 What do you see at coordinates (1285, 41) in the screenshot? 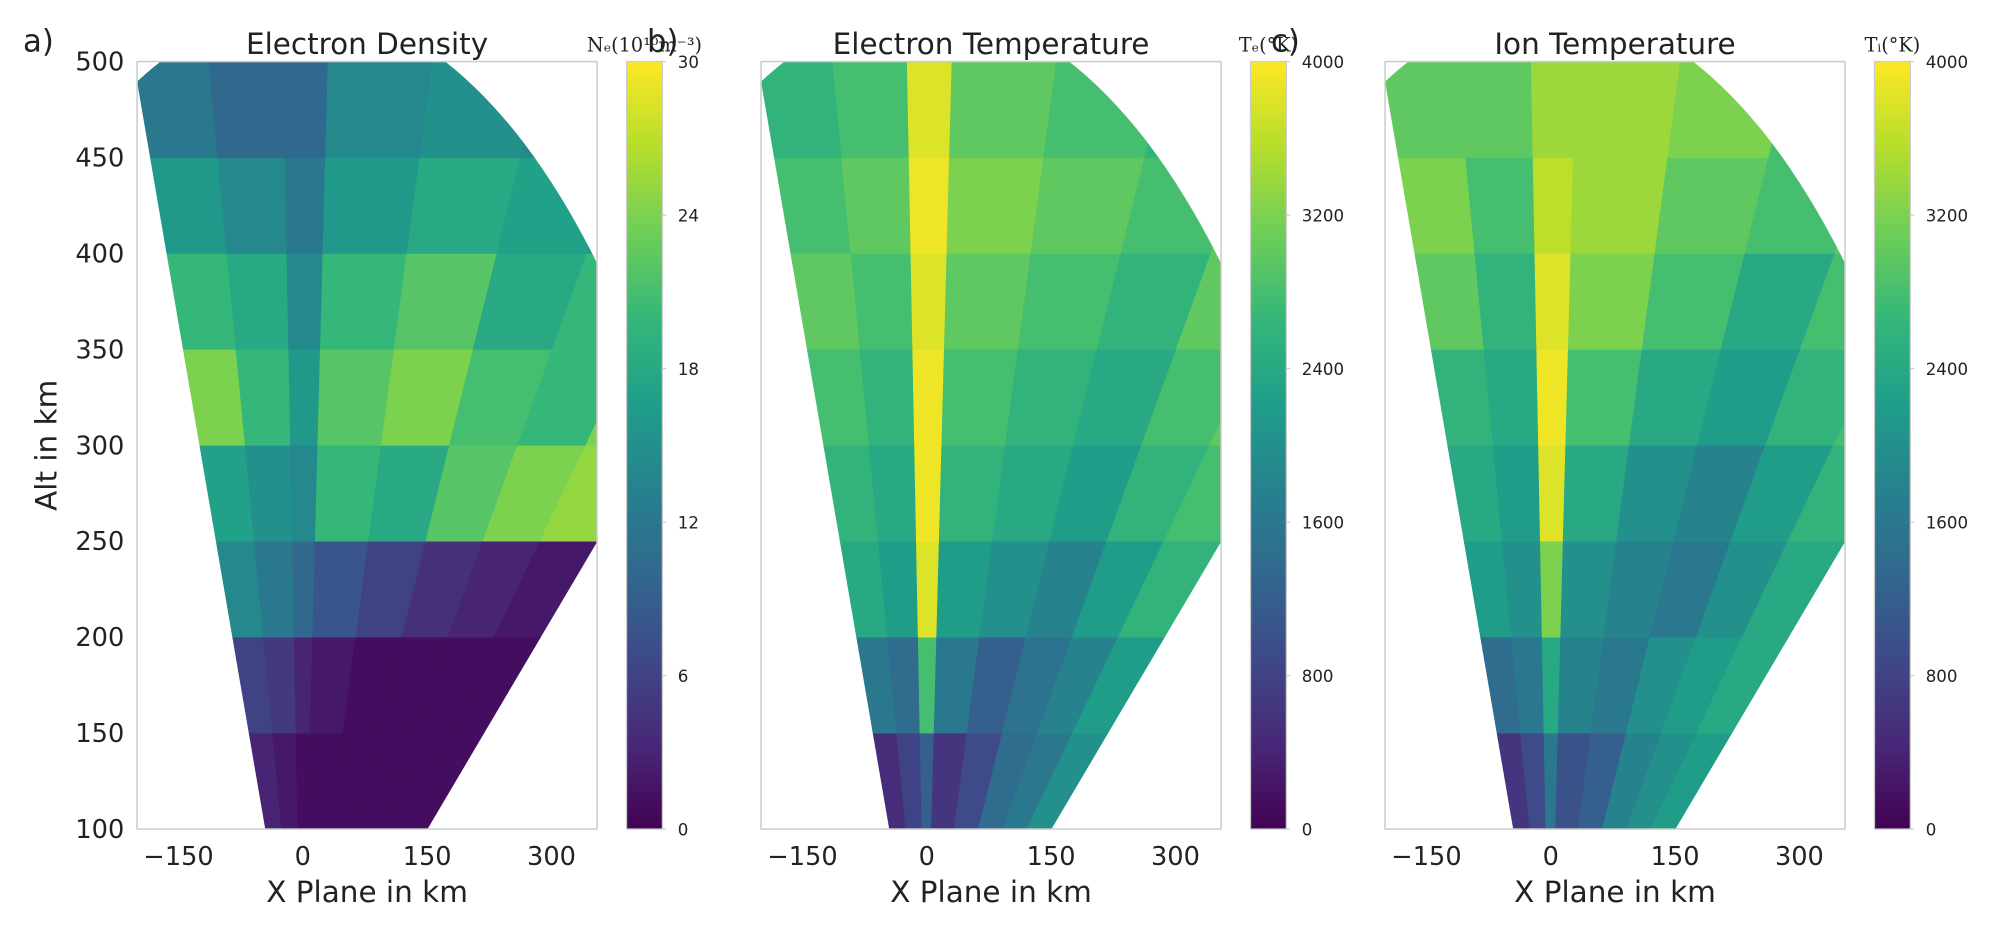
I see `panel-label: c)` at bounding box center [1285, 41].